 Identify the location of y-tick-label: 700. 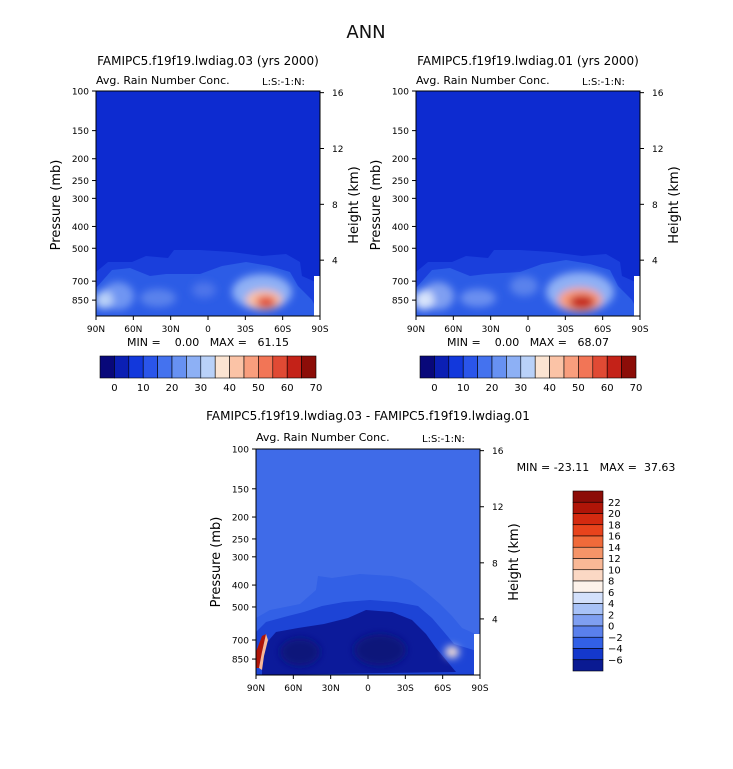
(240, 641).